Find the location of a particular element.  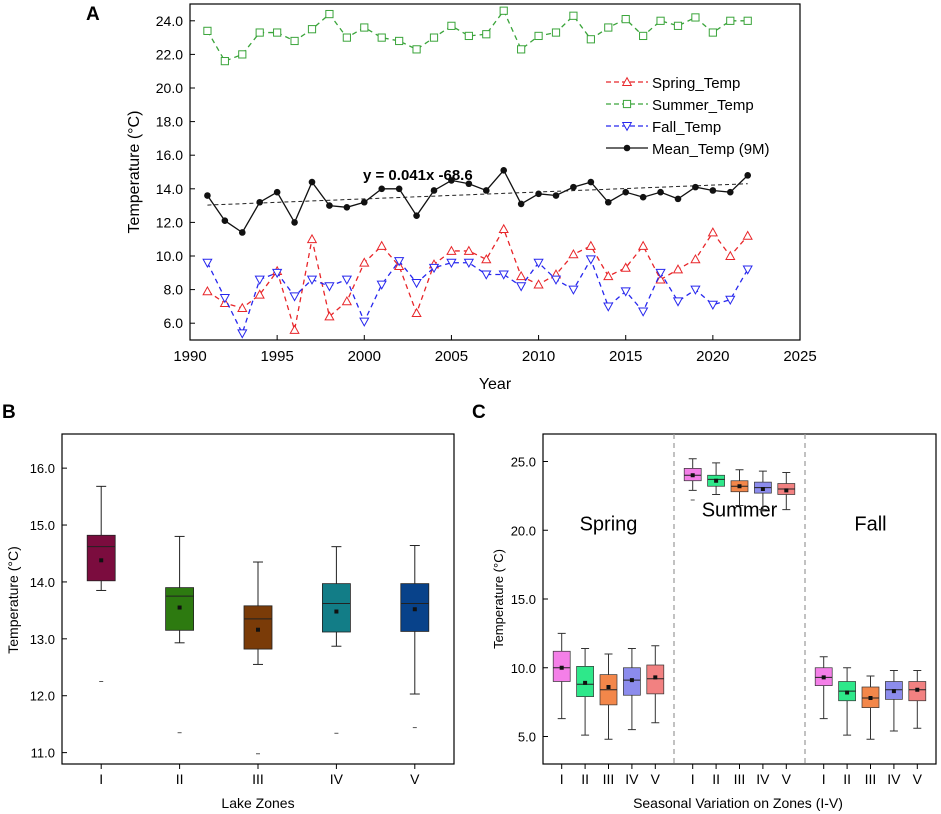

x-tick-label-b: I is located at coordinates (101, 779).